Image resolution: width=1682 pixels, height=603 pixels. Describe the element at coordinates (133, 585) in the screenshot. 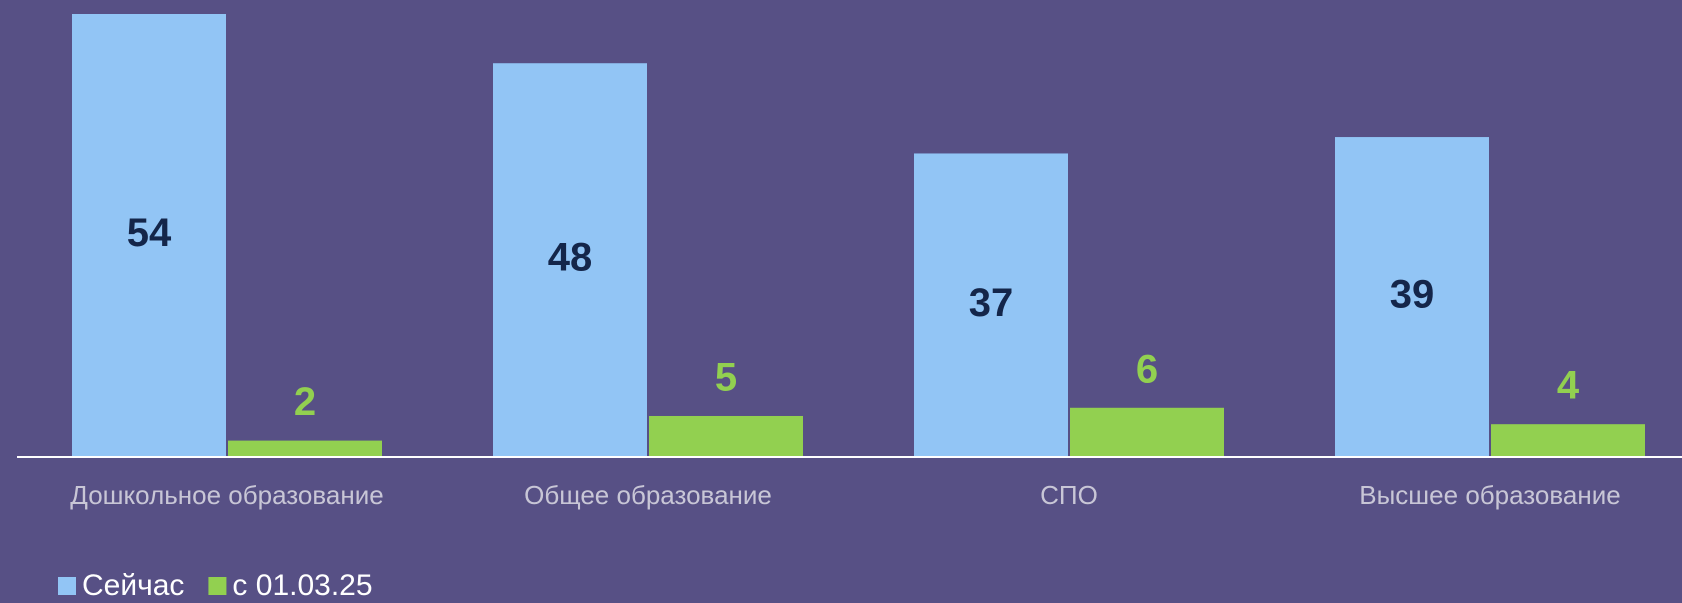

I see `legend-label: Сейчас` at that location.